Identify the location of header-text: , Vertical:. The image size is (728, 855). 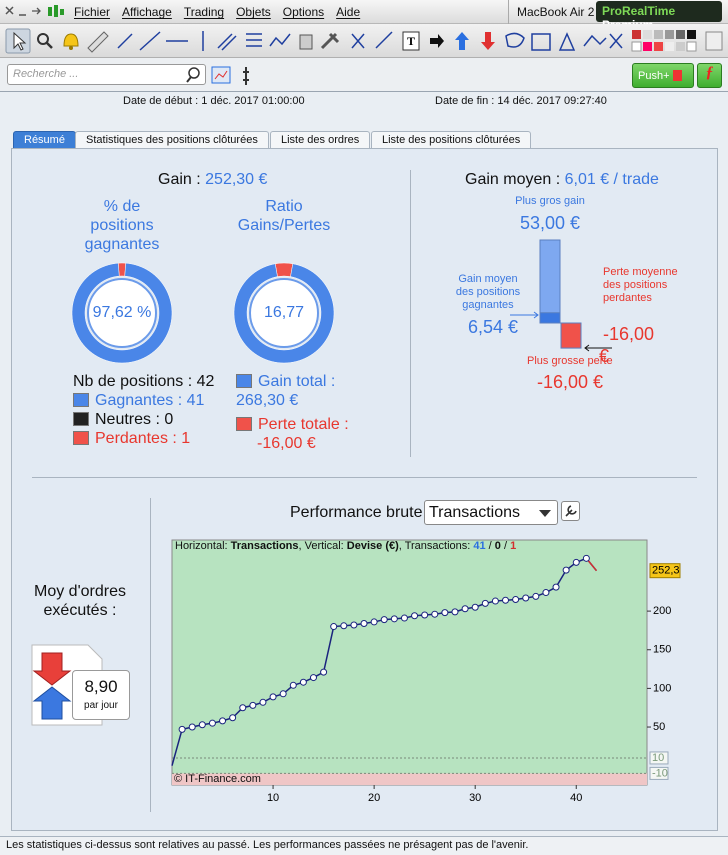
(322, 546).